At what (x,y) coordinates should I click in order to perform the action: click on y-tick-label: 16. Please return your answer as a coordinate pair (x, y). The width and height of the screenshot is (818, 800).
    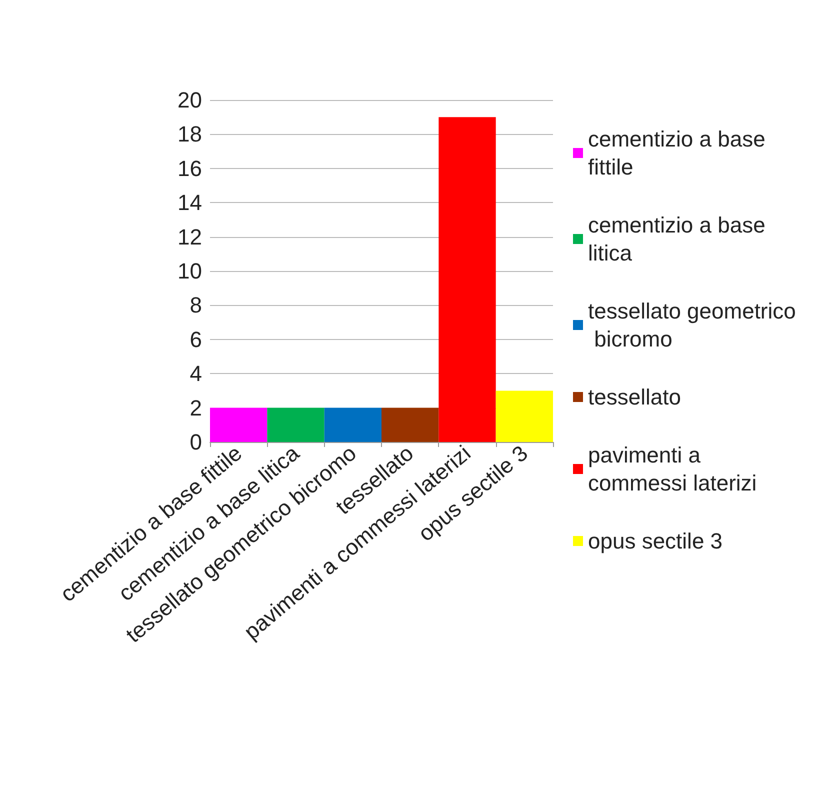
    Looking at the image, I should click on (190, 168).